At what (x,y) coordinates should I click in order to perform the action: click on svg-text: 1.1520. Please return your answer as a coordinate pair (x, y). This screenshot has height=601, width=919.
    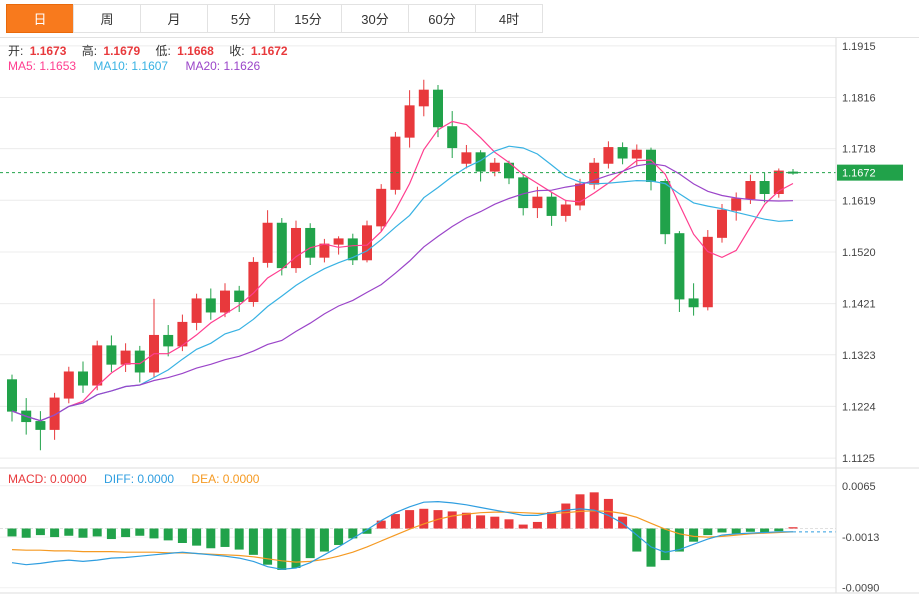
    Looking at the image, I should click on (859, 253).